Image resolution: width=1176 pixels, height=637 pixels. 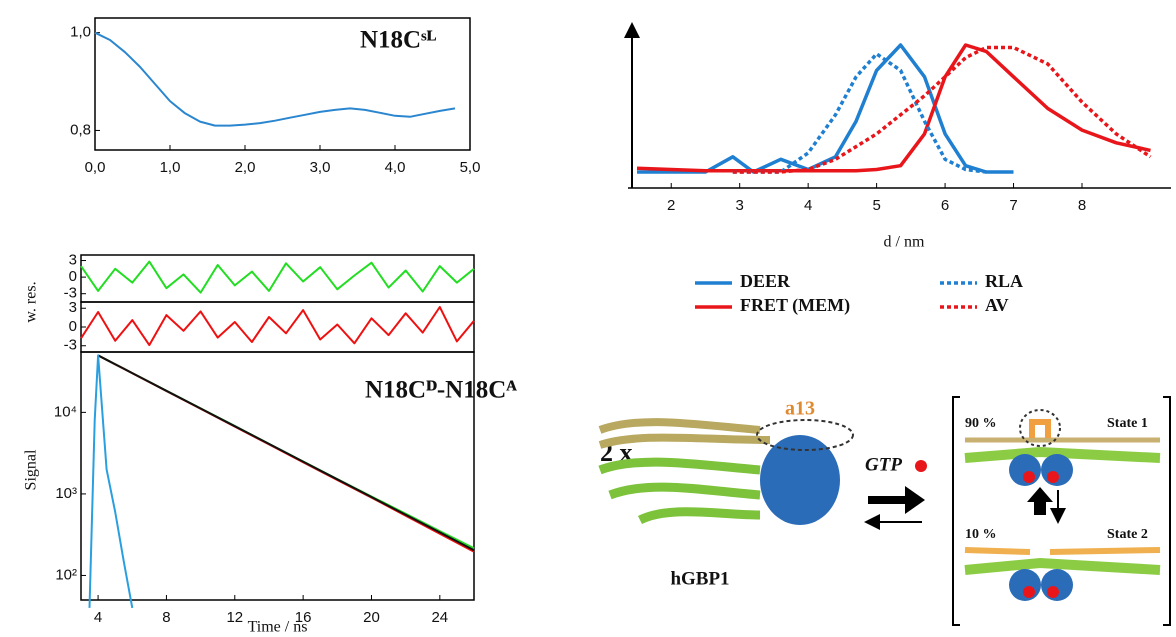 I want to click on x-tick-label: 7, so click(x=1013, y=205).